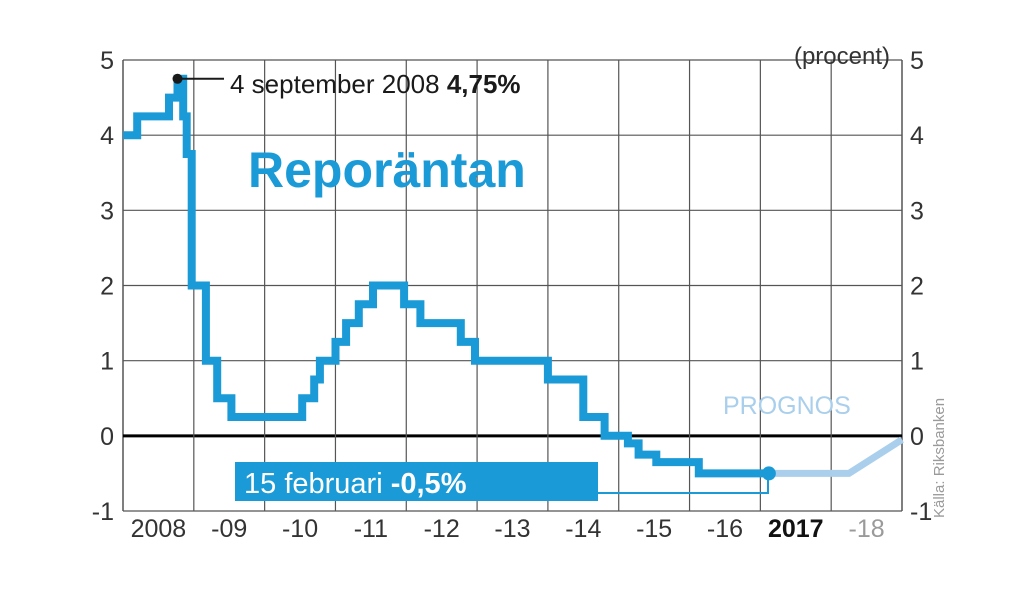 The height and width of the screenshot is (600, 1024). I want to click on y-tick-label-right: -1, so click(921, 512).